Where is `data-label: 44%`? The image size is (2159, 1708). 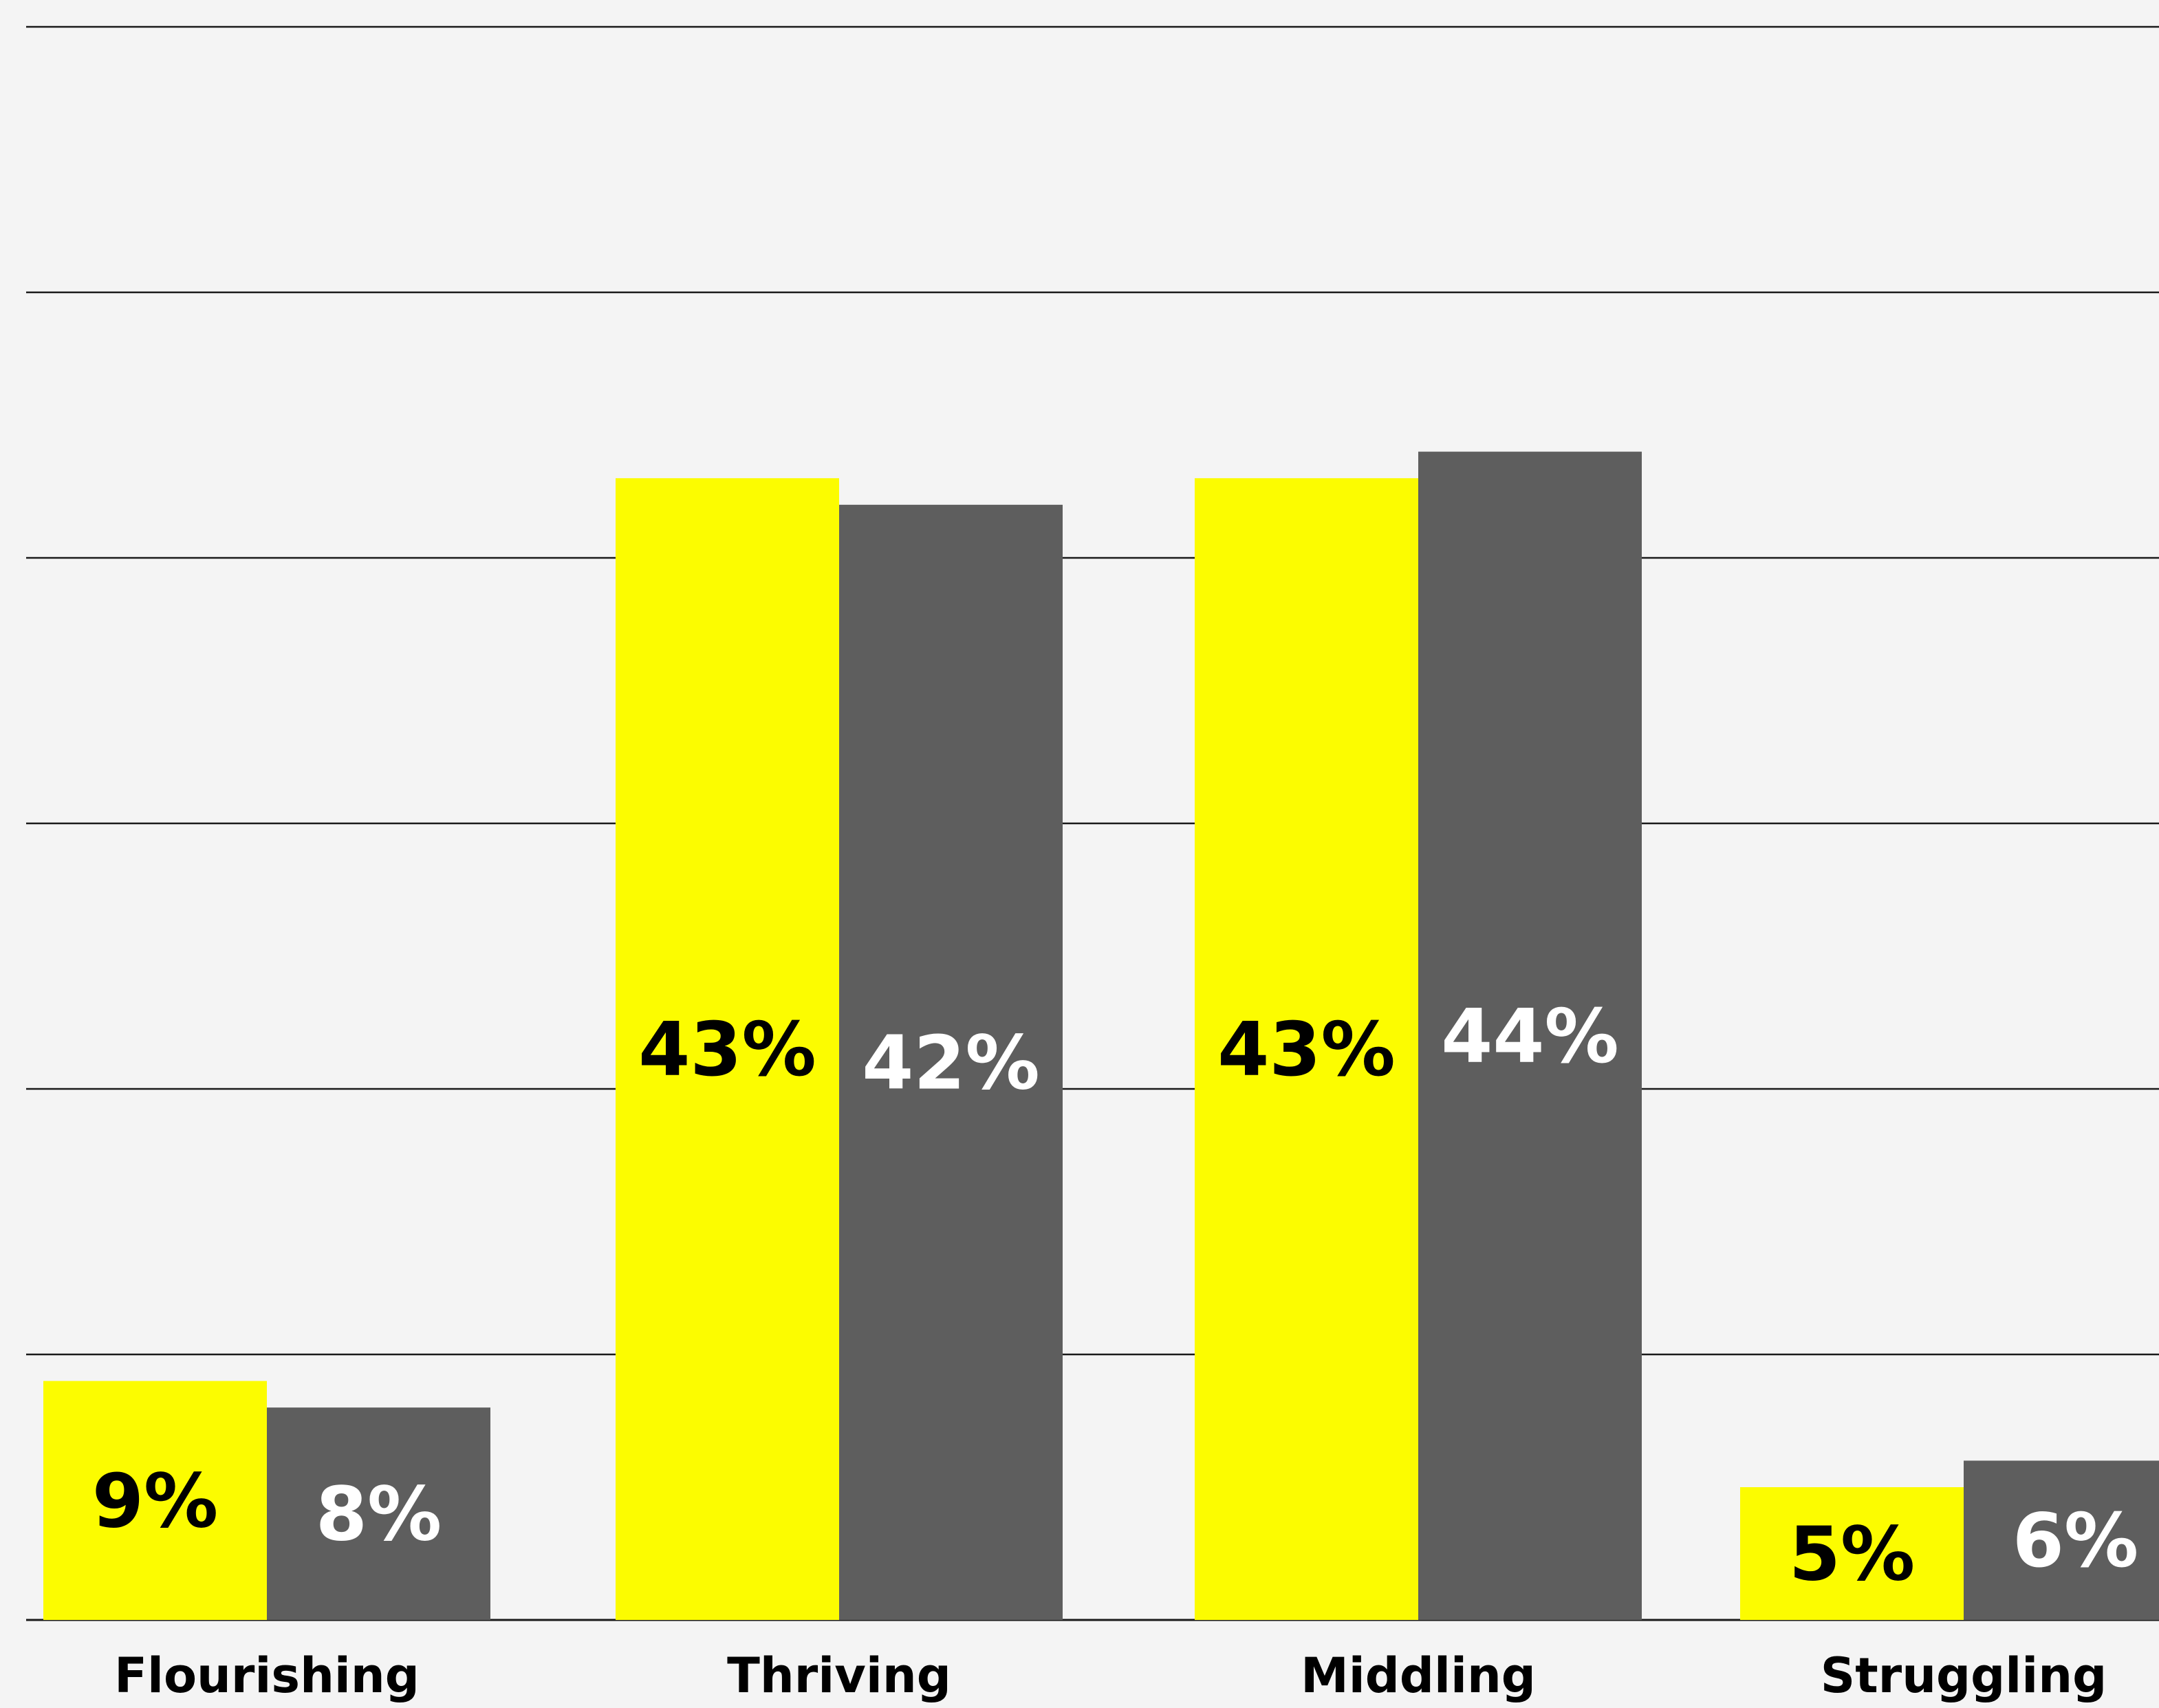
data-label: 44% is located at coordinates (1530, 1037).